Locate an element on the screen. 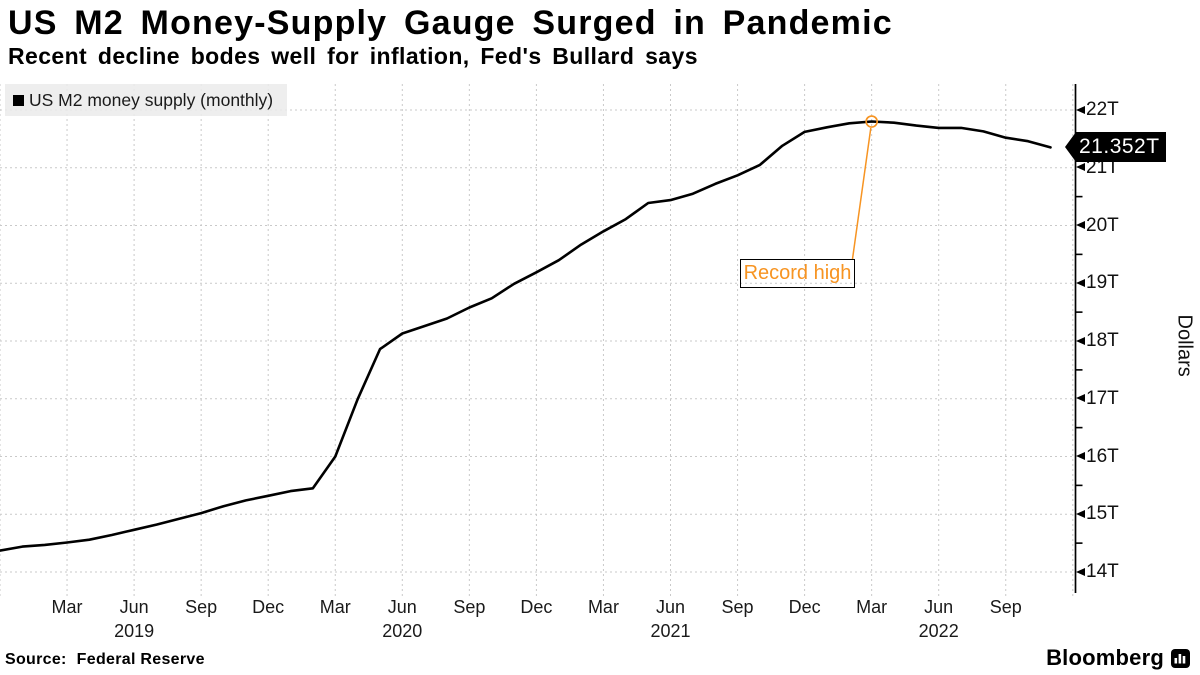 The width and height of the screenshot is (1200, 675). legend-label: US M2 money supply (monthly) is located at coordinates (151, 99).